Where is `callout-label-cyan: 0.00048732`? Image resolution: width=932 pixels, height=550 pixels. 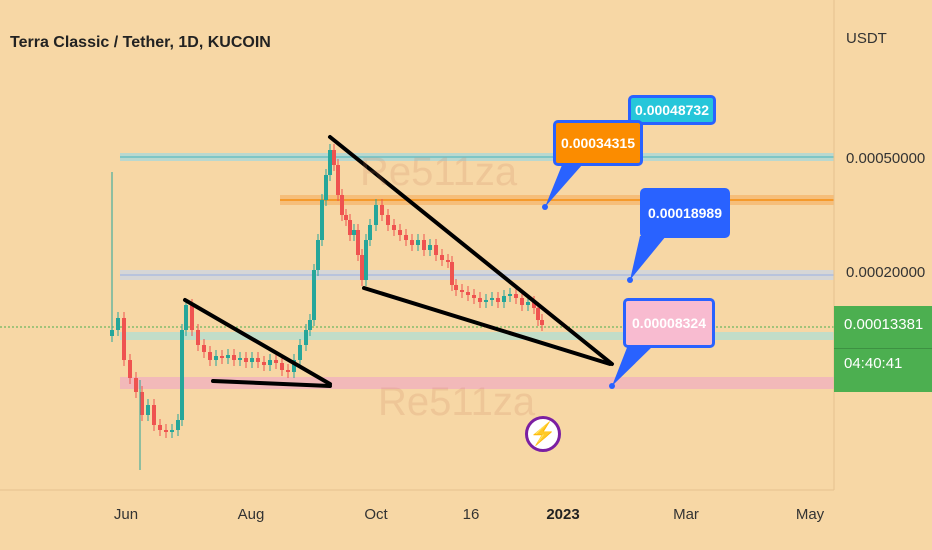
callout-label-cyan: 0.00048732 is located at coordinates (672, 110).